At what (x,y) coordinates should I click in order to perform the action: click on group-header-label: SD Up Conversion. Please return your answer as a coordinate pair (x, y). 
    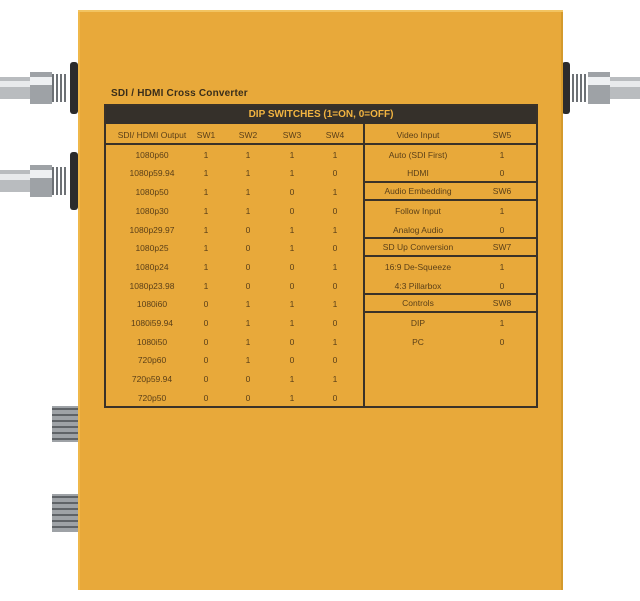
    Looking at the image, I should click on (418, 247).